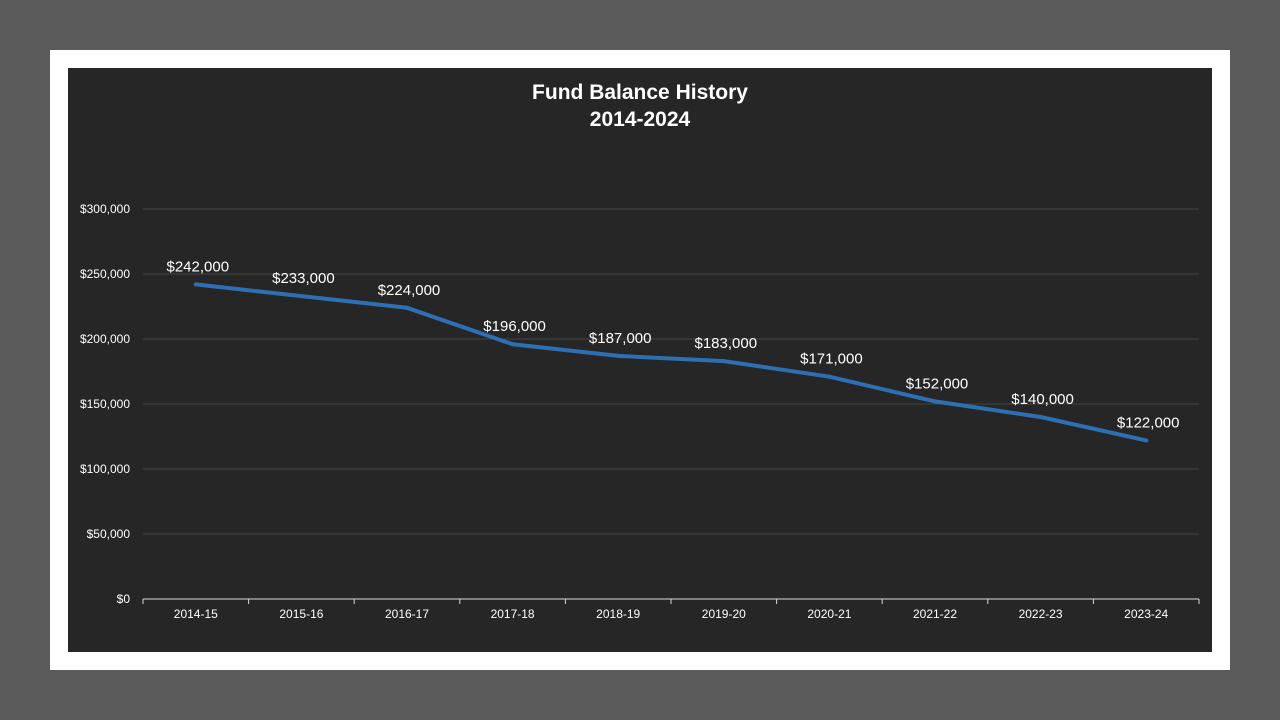 This screenshot has width=1280, height=720. What do you see at coordinates (105, 469) in the screenshot?
I see `y-tick-label: $100,000` at bounding box center [105, 469].